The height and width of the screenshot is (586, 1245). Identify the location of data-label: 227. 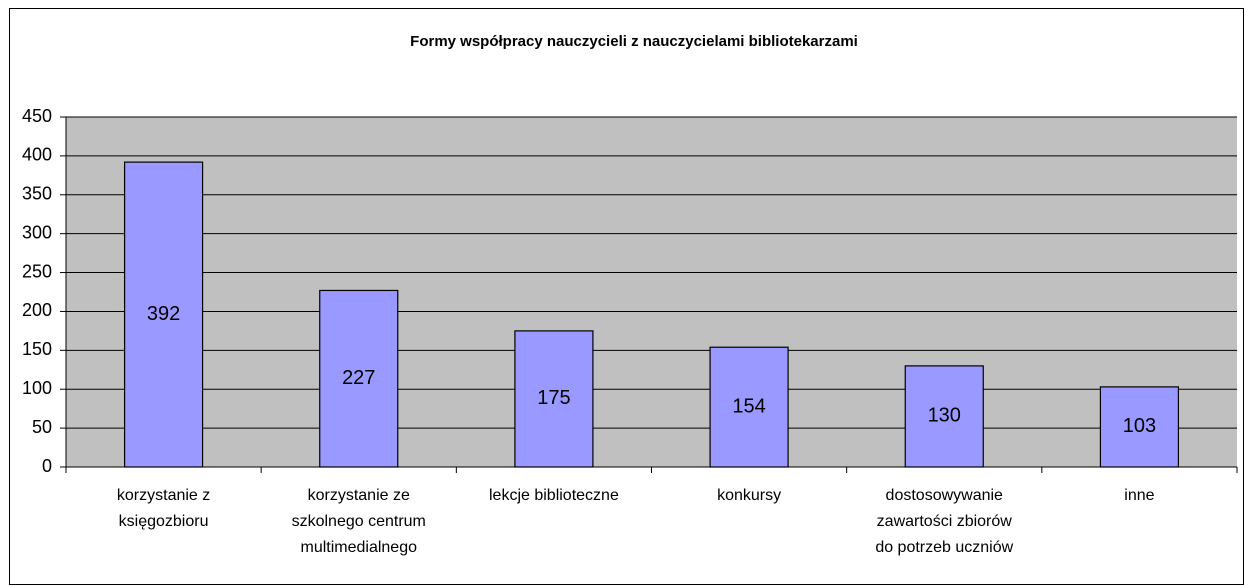
(358, 378).